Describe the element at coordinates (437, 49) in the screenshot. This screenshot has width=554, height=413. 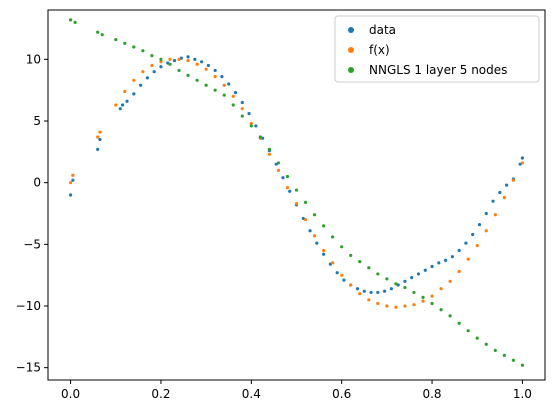
I see `legend-box` at that location.